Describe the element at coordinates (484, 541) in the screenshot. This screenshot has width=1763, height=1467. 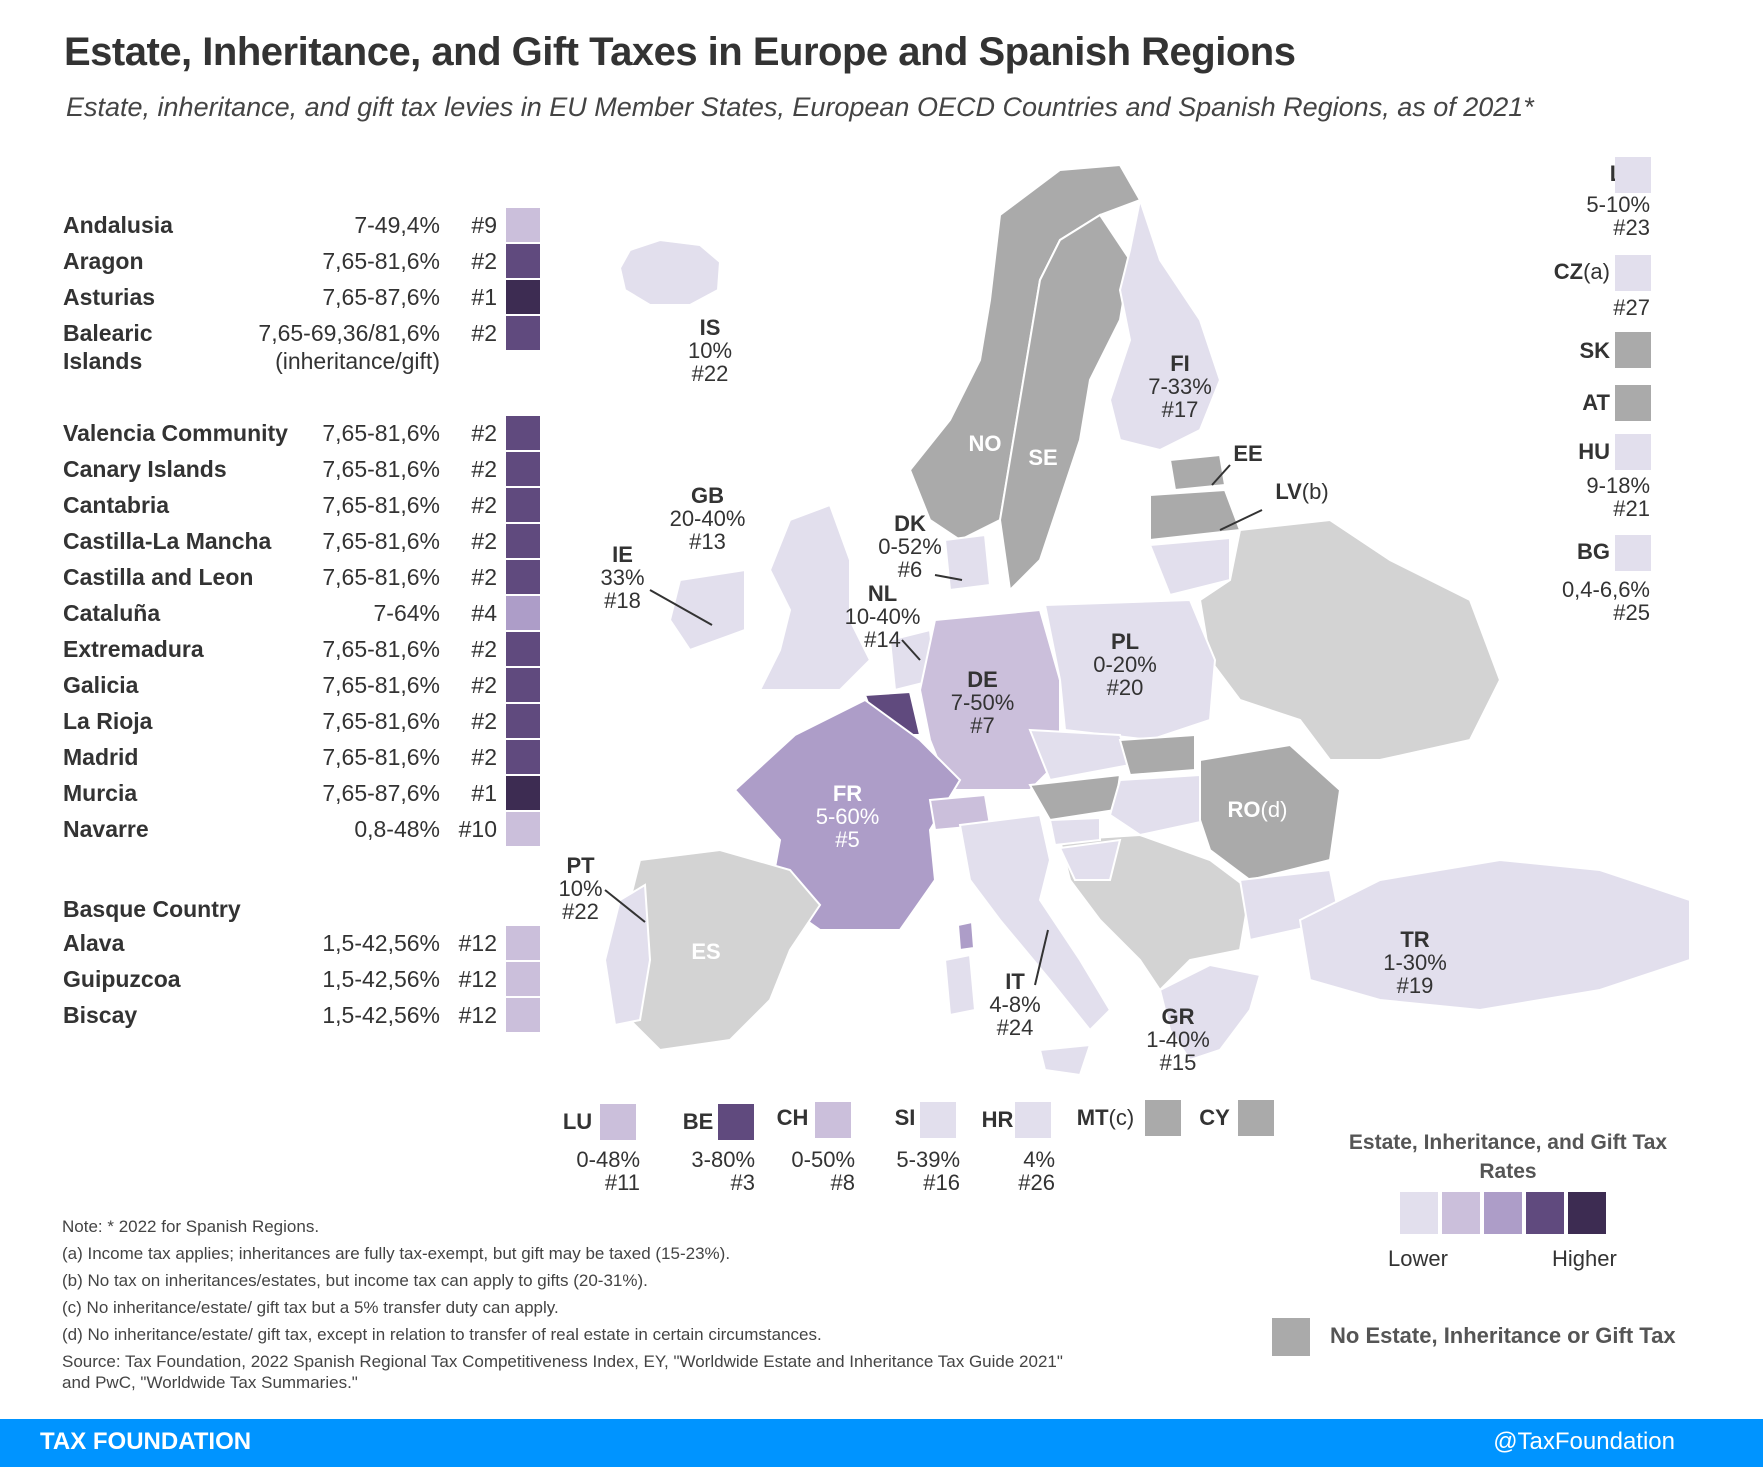
I see `region-rank-castilla-la-mancha: #2` at that location.